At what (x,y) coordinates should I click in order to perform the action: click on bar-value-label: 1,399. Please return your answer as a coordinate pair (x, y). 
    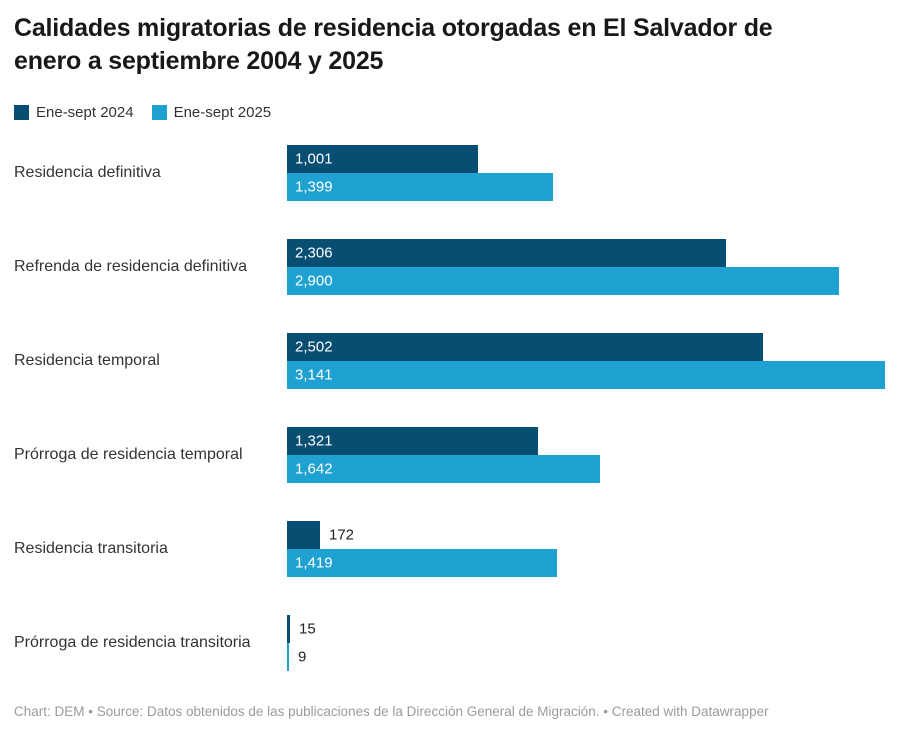
    Looking at the image, I should click on (314, 187).